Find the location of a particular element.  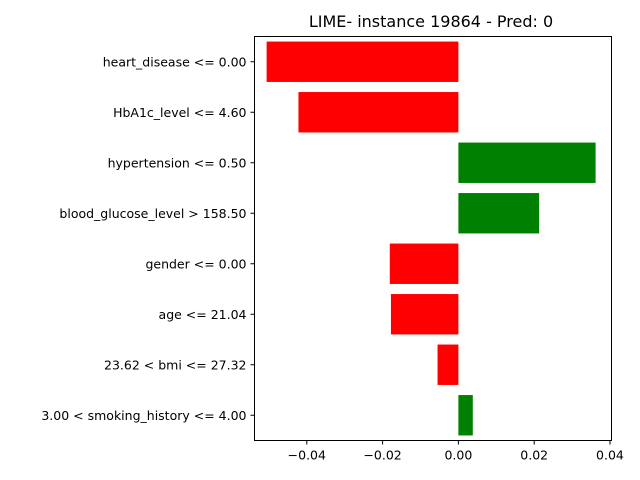

chart-title: LIME- instance 19864 - Pred: 0 is located at coordinates (431, 21).